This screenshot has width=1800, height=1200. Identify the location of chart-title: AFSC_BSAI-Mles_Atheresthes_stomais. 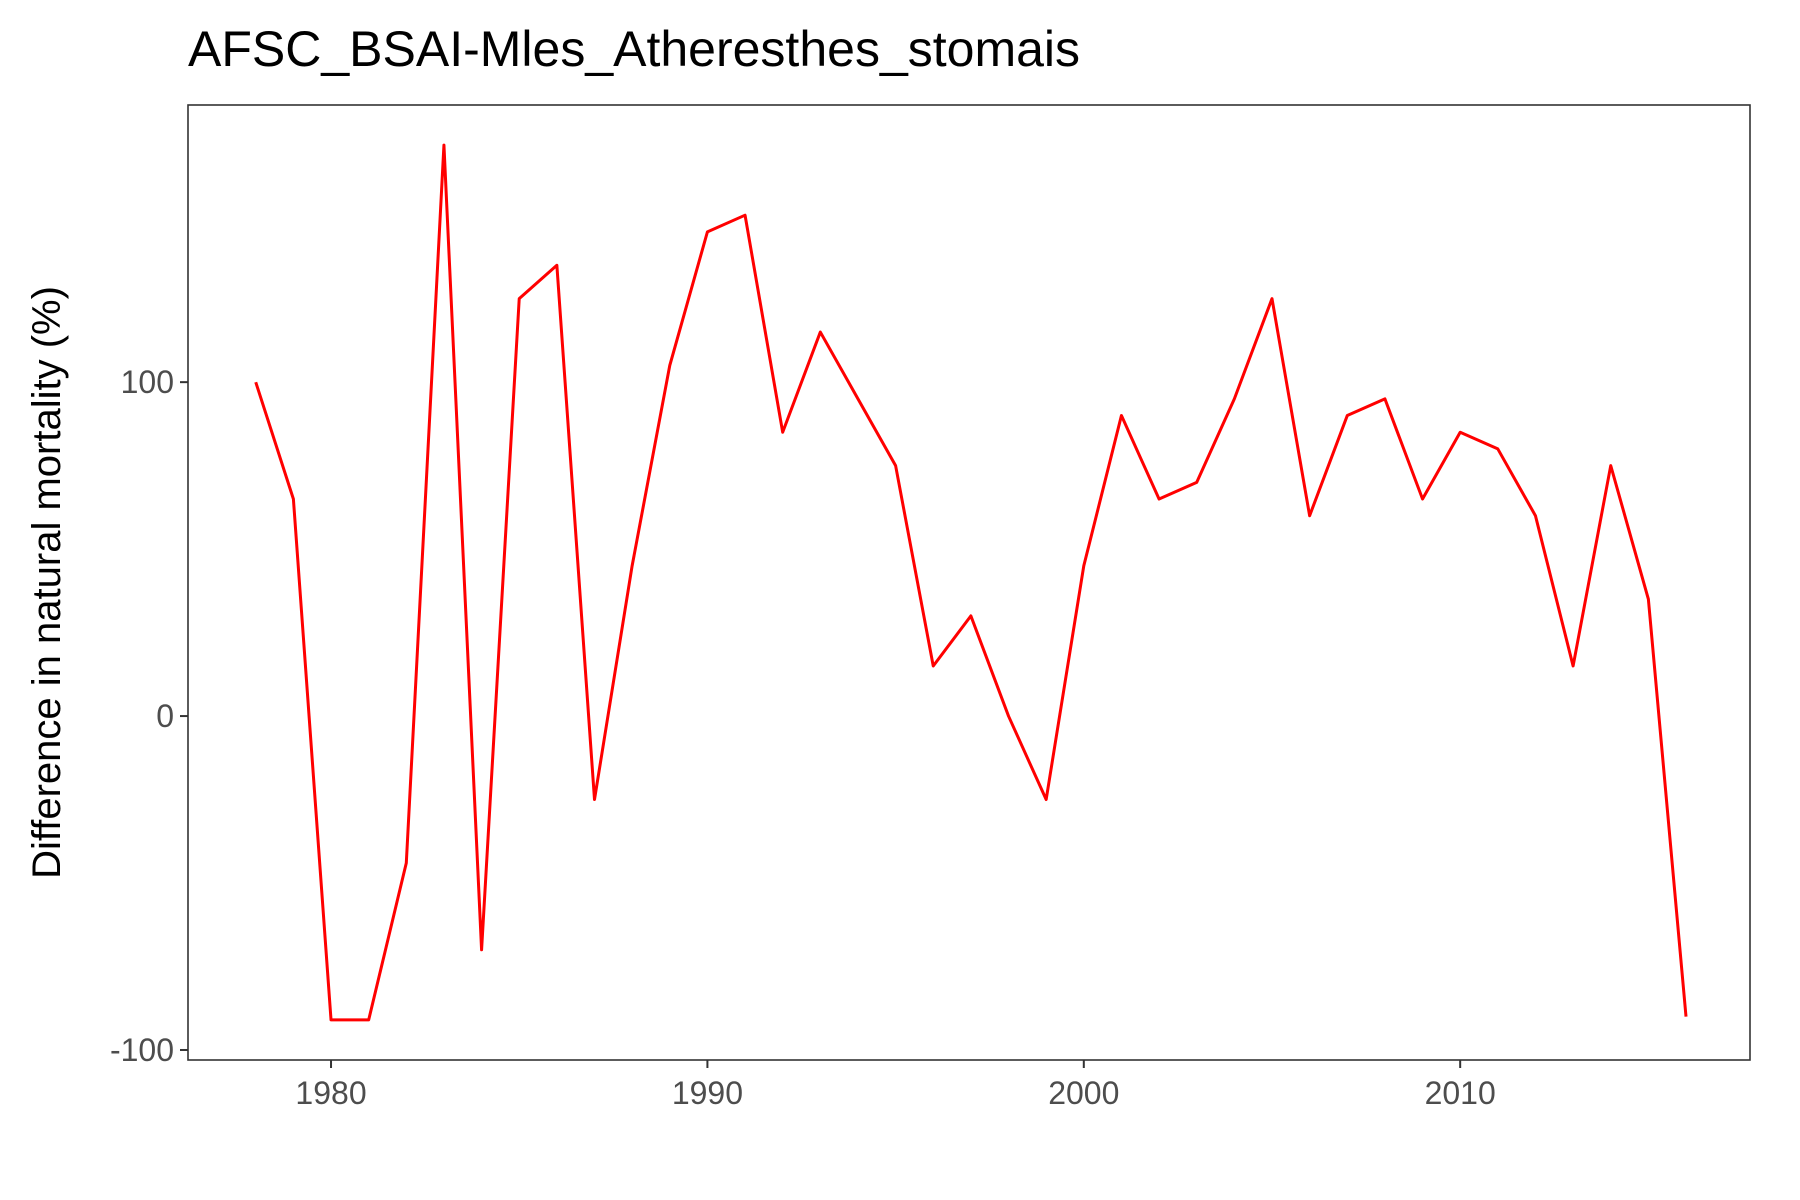
(634, 49).